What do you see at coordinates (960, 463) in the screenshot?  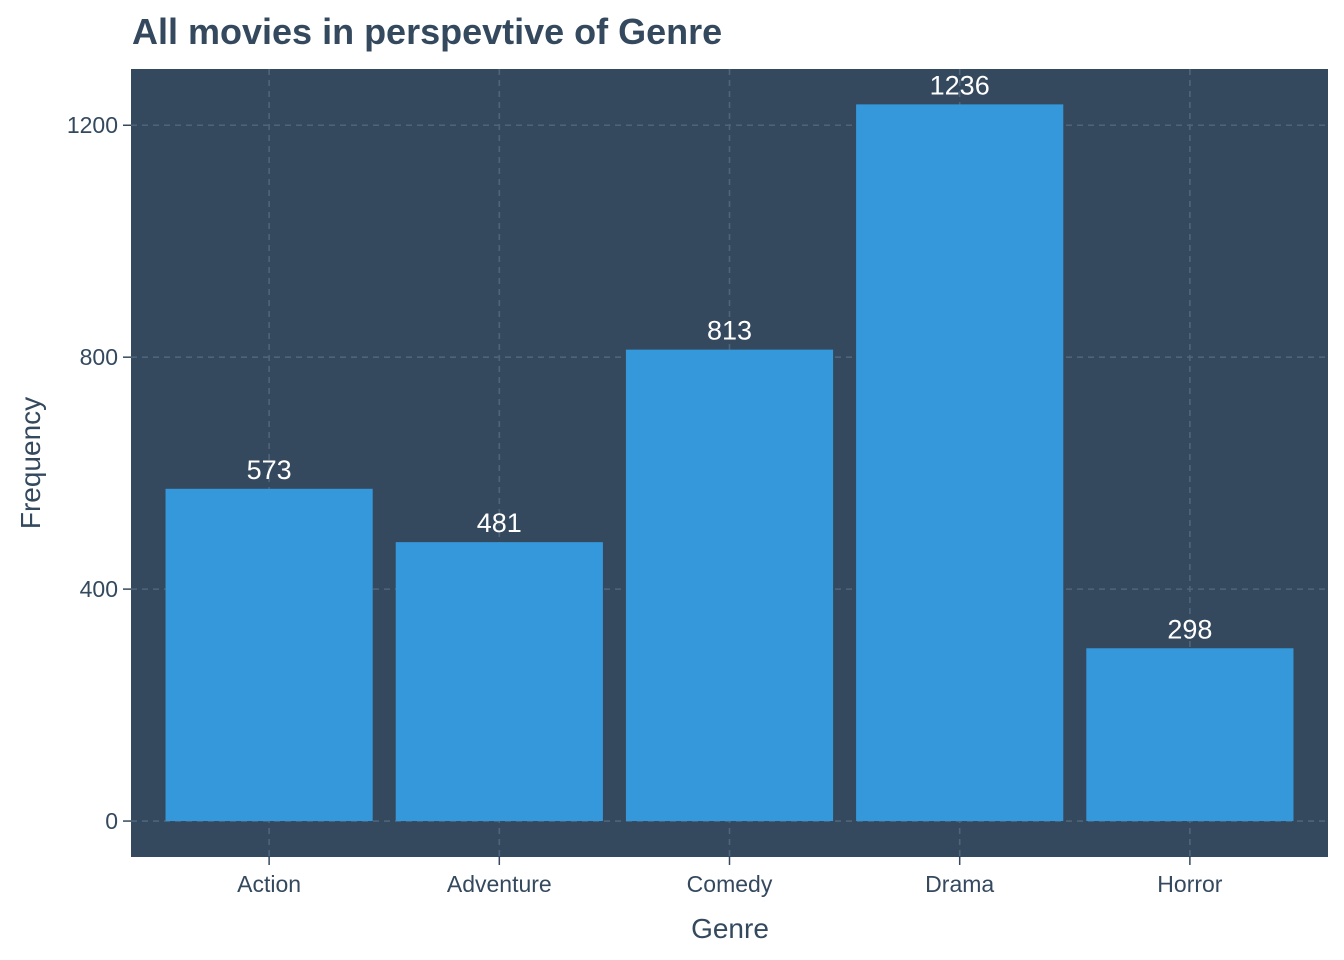 I see `bar-drama` at bounding box center [960, 463].